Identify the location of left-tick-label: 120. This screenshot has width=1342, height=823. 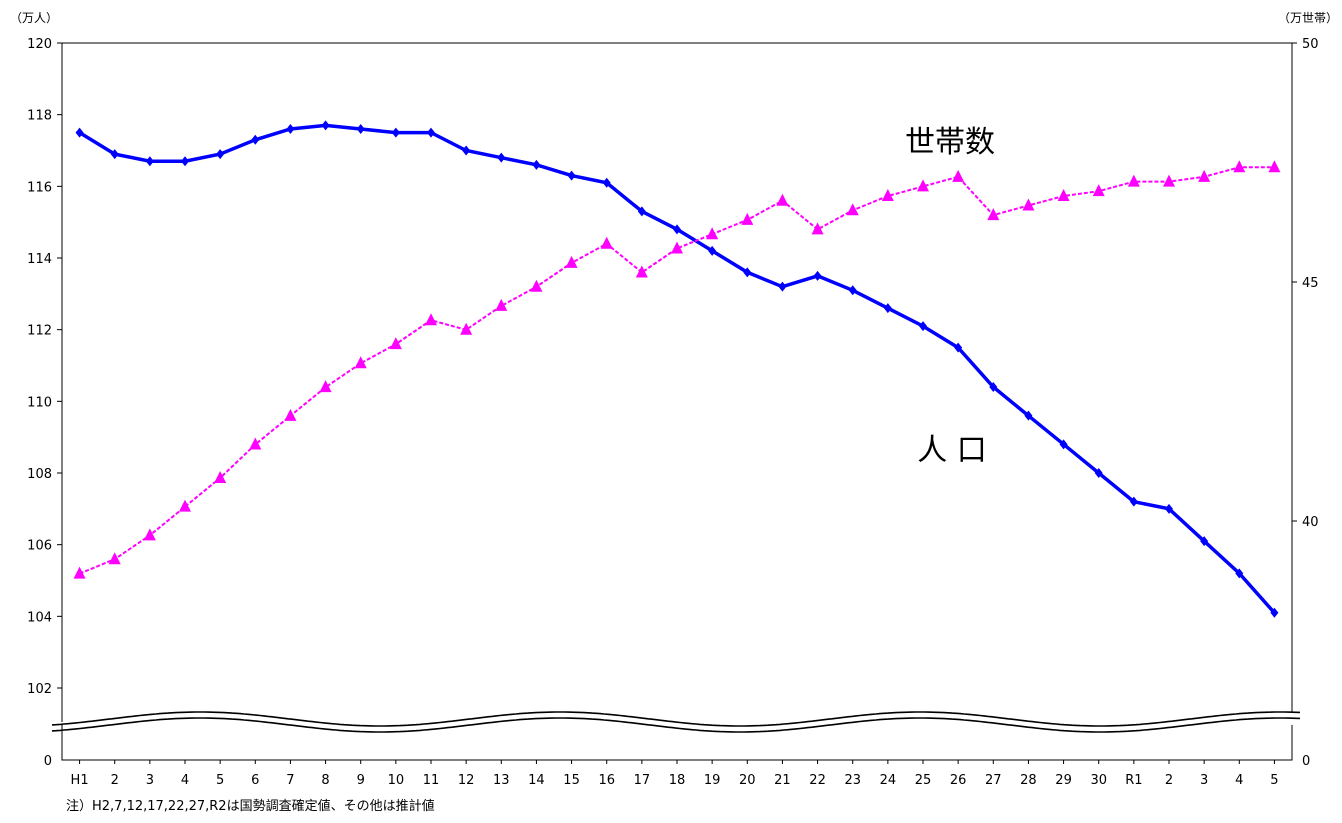
(39, 44).